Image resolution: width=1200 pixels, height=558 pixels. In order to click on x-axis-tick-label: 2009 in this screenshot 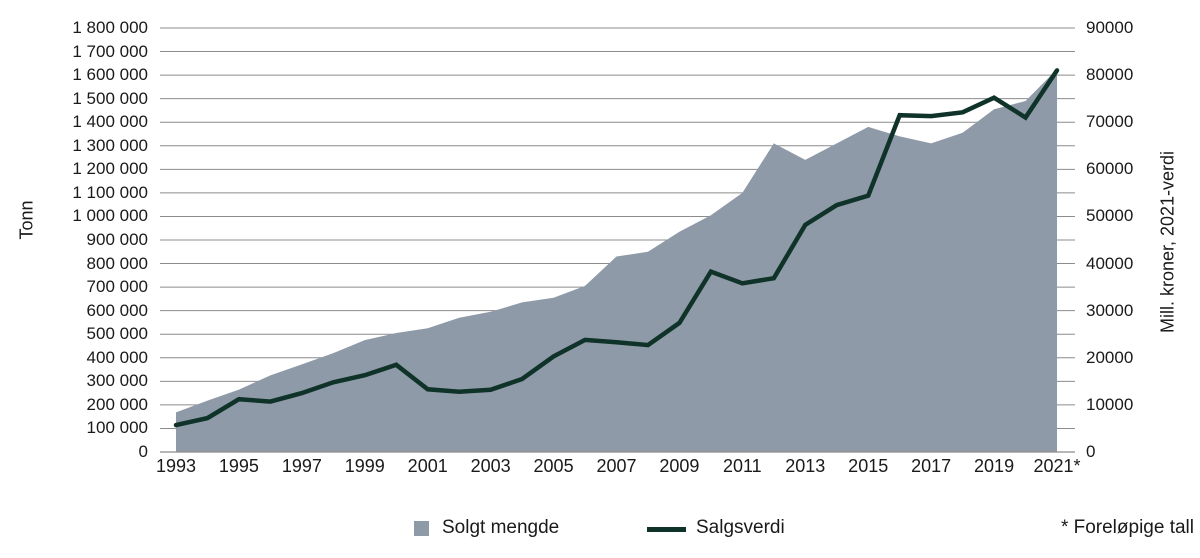, I will do `click(679, 466)`.